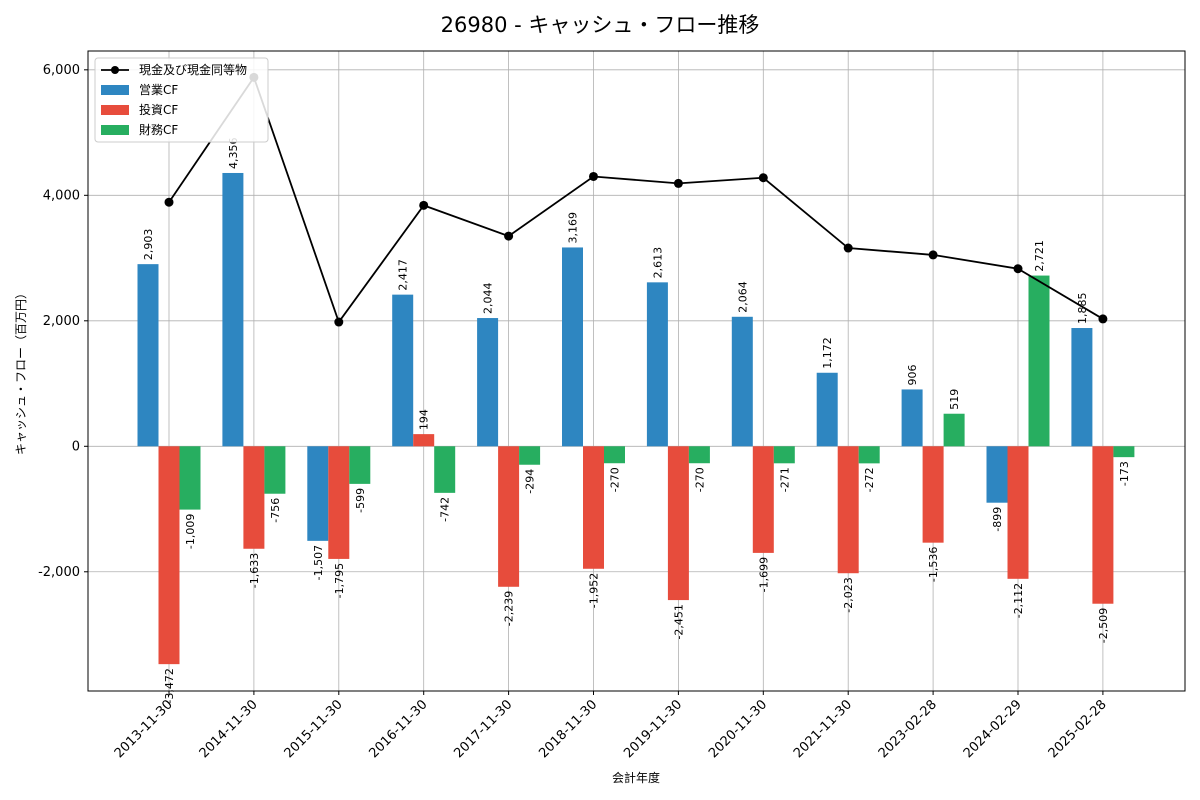 This screenshot has width=1200, height=800. What do you see at coordinates (568, 729) in the screenshot?
I see `x-tick-label: 2018-11-30` at bounding box center [568, 729].